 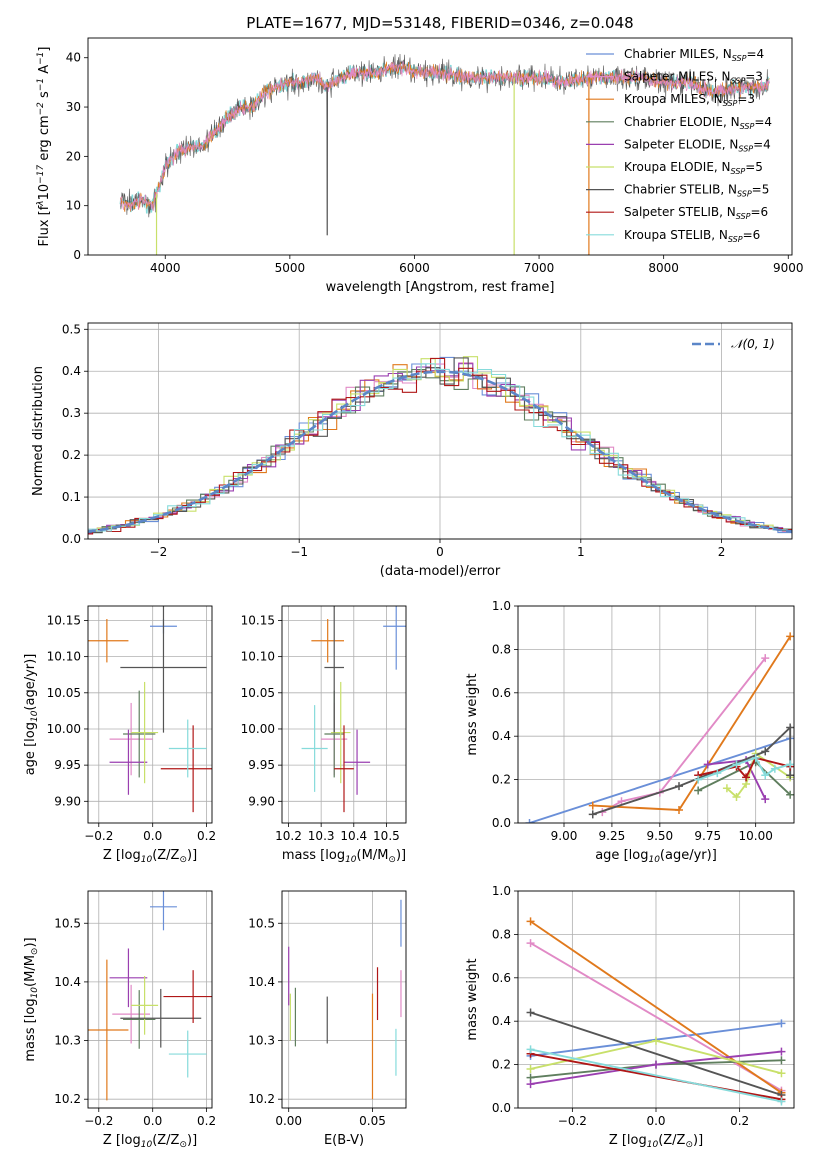 I want to click on y-axis-label-part: −1, so click(x=41, y=84).